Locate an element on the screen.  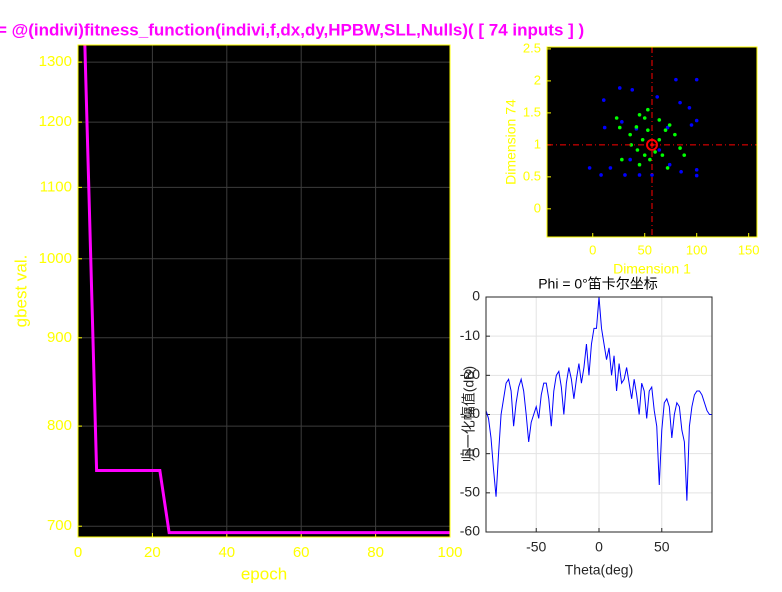
y-tick-label: 1100 is located at coordinates (56, 186).